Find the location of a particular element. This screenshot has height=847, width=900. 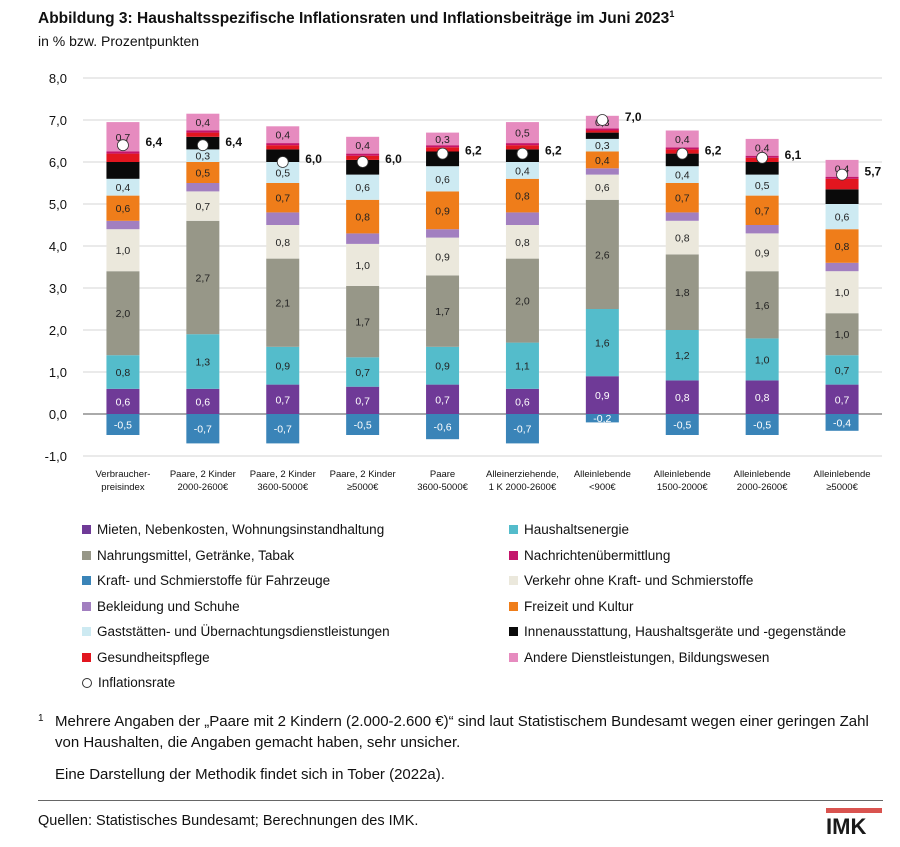

segment-value-label: 0,7 is located at coordinates (842, 371).